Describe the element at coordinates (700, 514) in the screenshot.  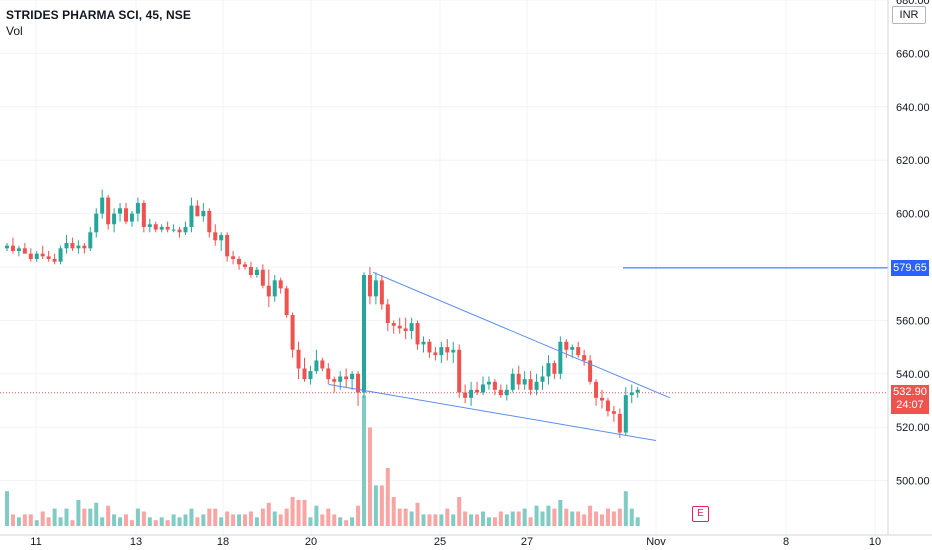
I see `earnings-event-marker: E` at that location.